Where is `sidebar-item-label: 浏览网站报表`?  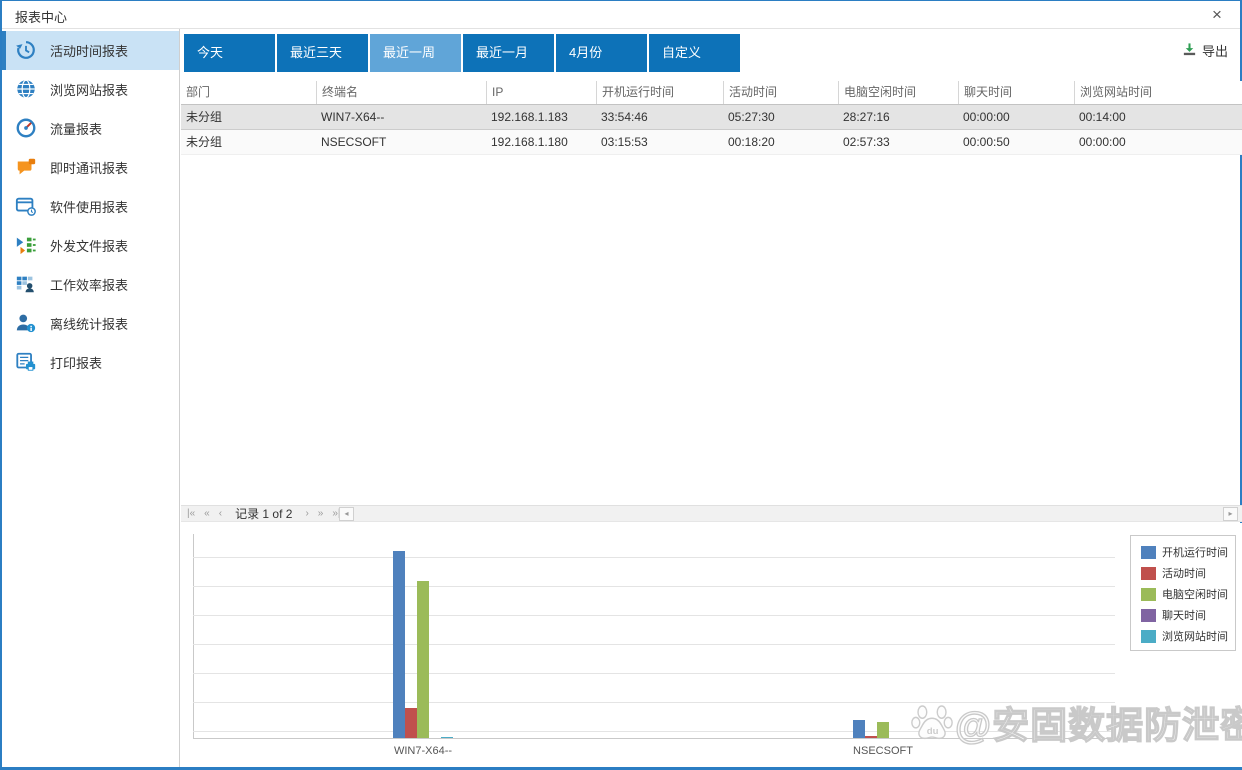
sidebar-item-label: 浏览网站报表 is located at coordinates (89, 90).